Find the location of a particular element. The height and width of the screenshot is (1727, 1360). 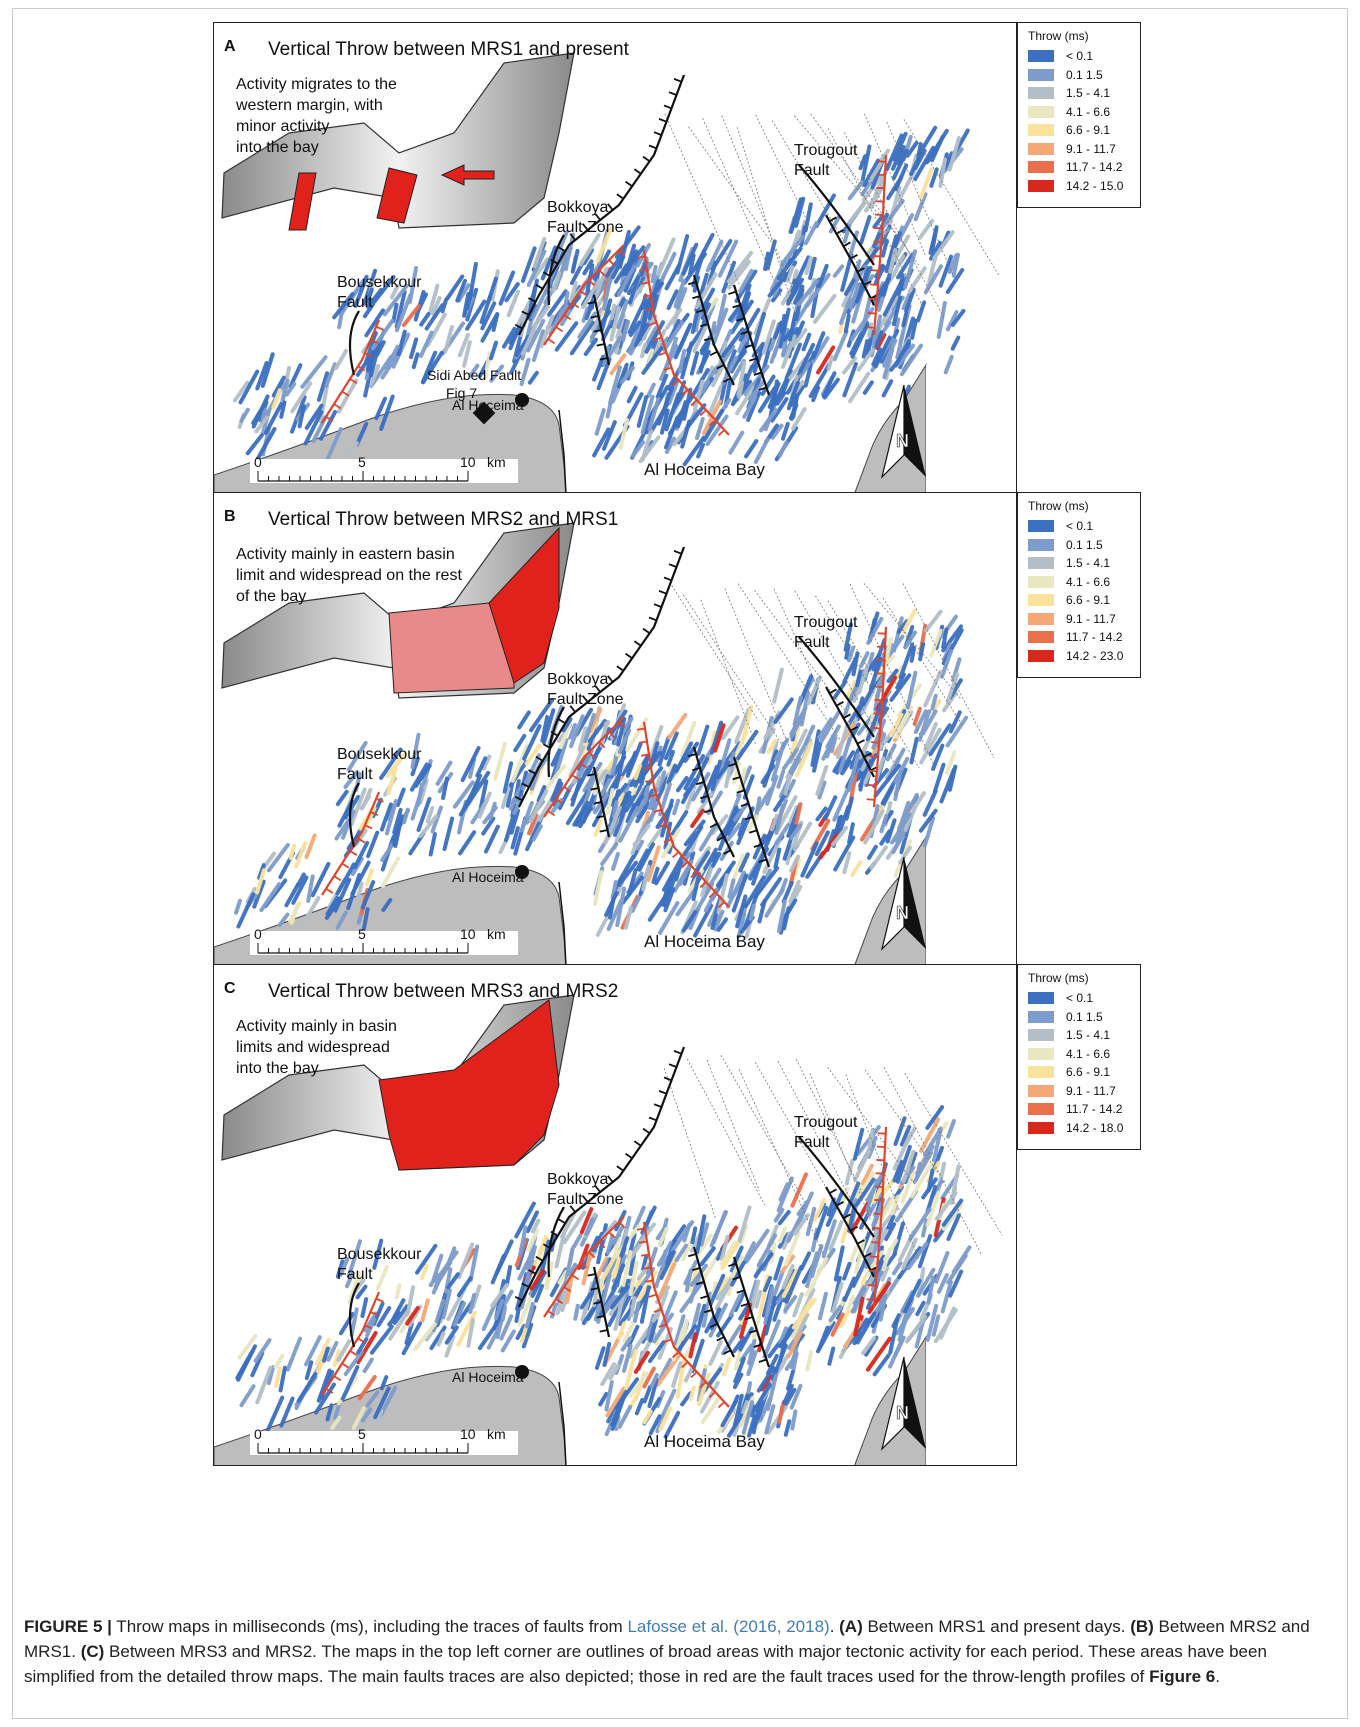

scale-unit: km is located at coordinates (496, 462).